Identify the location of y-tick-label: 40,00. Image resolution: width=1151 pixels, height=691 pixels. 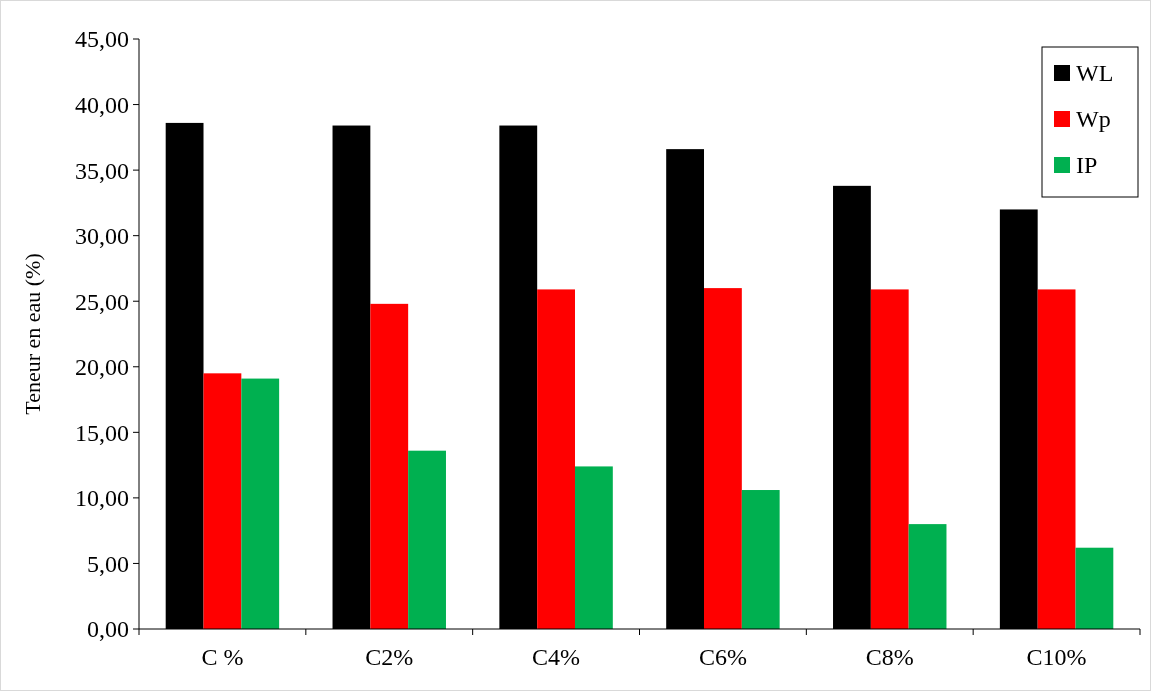
(102, 104).